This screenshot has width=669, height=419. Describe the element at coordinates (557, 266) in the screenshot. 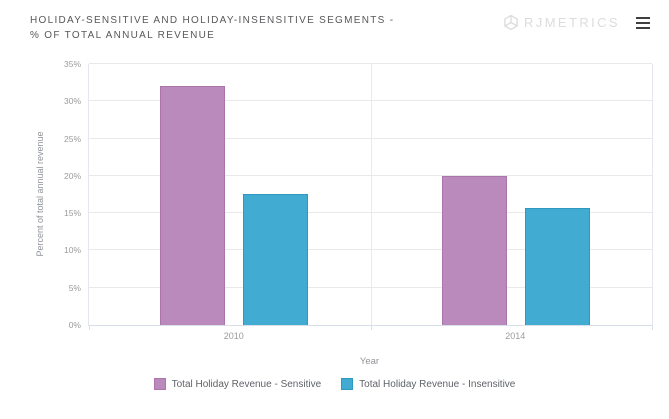

I see `bar-2014-total-holiday-revenue-insensitive` at that location.